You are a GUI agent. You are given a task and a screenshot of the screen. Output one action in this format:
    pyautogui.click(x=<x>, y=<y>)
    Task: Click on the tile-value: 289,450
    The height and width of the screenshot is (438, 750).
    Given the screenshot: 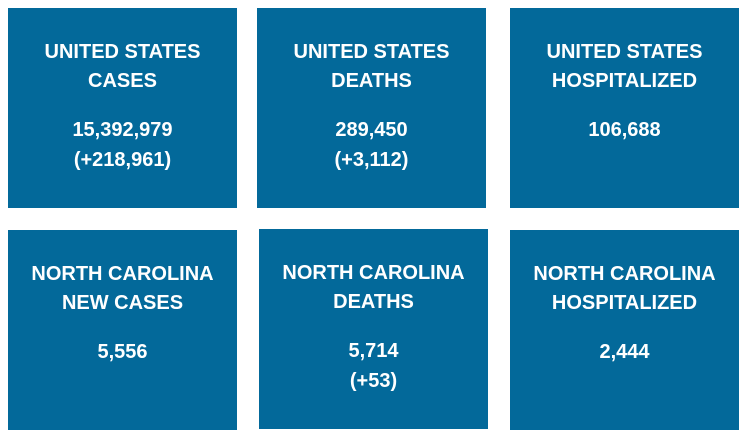 What is the action you would take?
    pyautogui.click(x=371, y=130)
    